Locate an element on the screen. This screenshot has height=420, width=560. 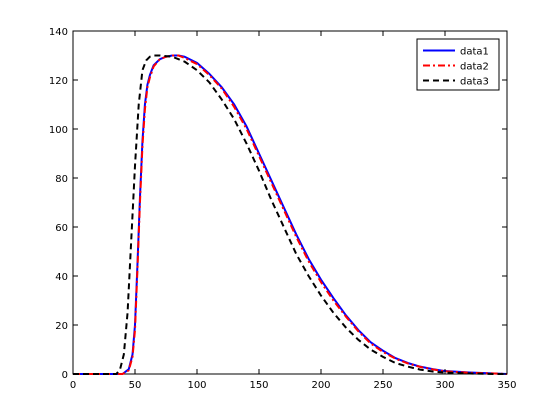
y-tick-label: 140 is located at coordinates (58, 32).